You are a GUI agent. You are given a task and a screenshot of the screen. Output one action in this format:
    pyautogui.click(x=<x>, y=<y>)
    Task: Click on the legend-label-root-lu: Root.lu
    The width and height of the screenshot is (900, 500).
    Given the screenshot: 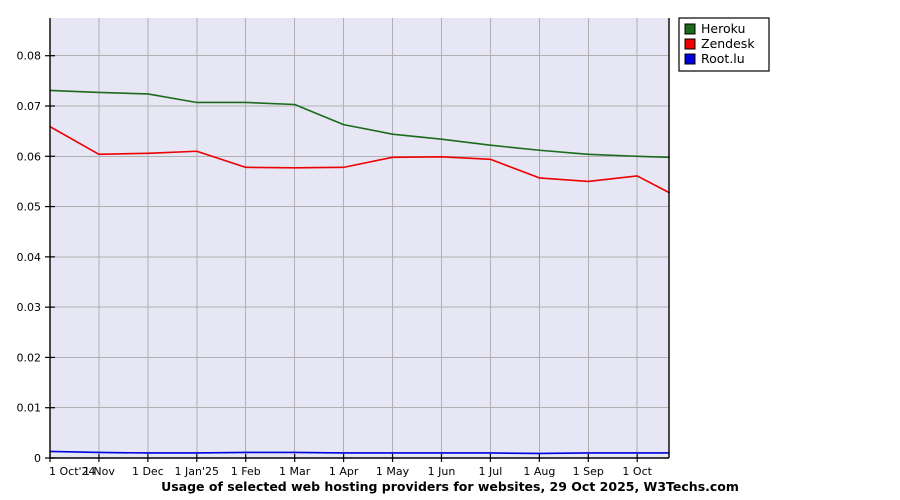 What is the action you would take?
    pyautogui.click(x=723, y=58)
    